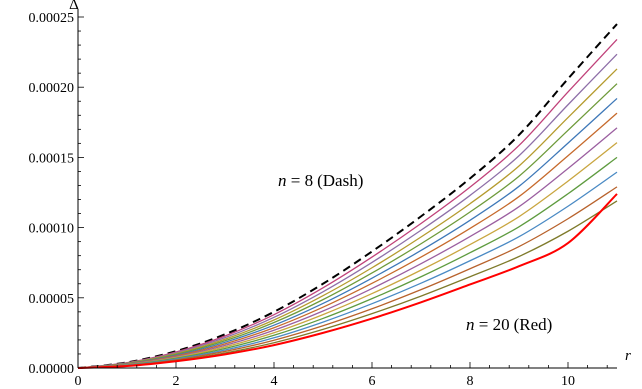  I want to click on y-axis-label: Δ, so click(74, 6).